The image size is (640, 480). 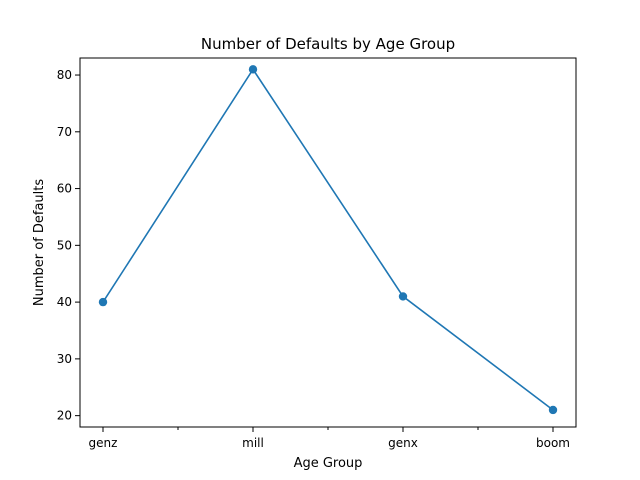 What do you see at coordinates (39, 243) in the screenshot?
I see `y-axis-label: Number of Defaults` at bounding box center [39, 243].